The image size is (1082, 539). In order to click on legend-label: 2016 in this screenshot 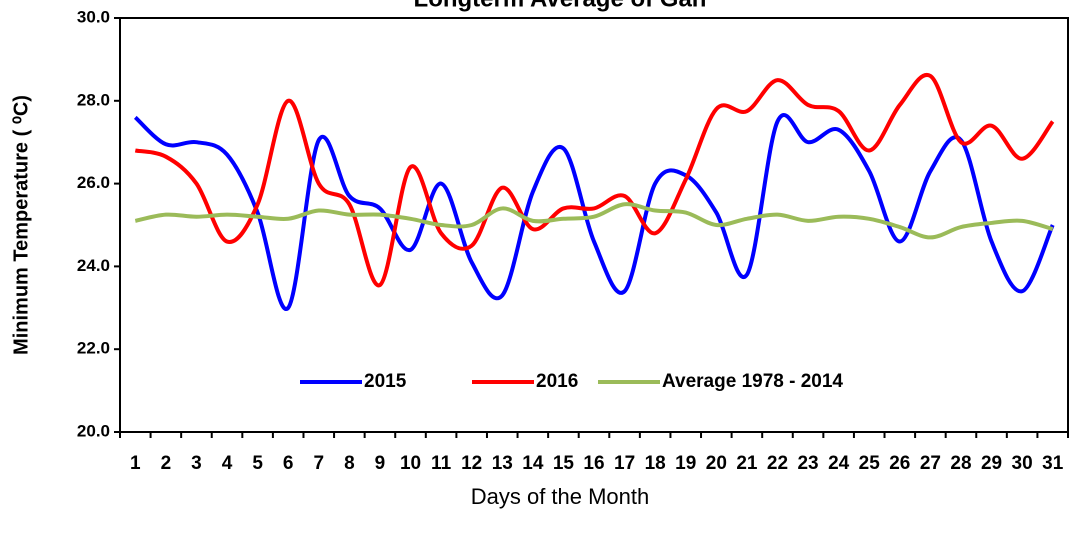, I will do `click(557, 381)`.